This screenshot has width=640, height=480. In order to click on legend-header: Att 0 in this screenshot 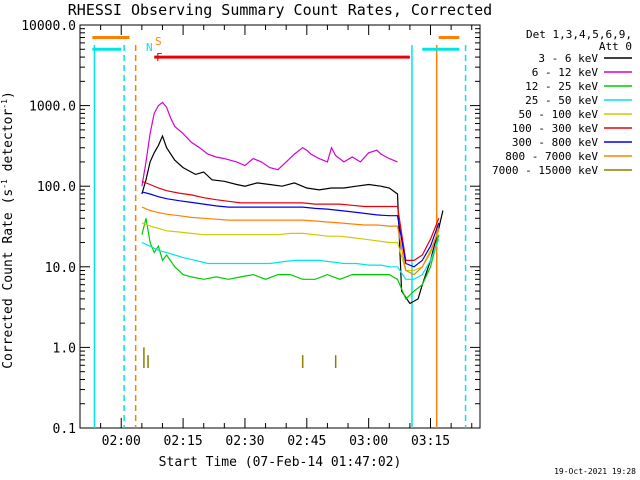, I will do `click(615, 46)`.